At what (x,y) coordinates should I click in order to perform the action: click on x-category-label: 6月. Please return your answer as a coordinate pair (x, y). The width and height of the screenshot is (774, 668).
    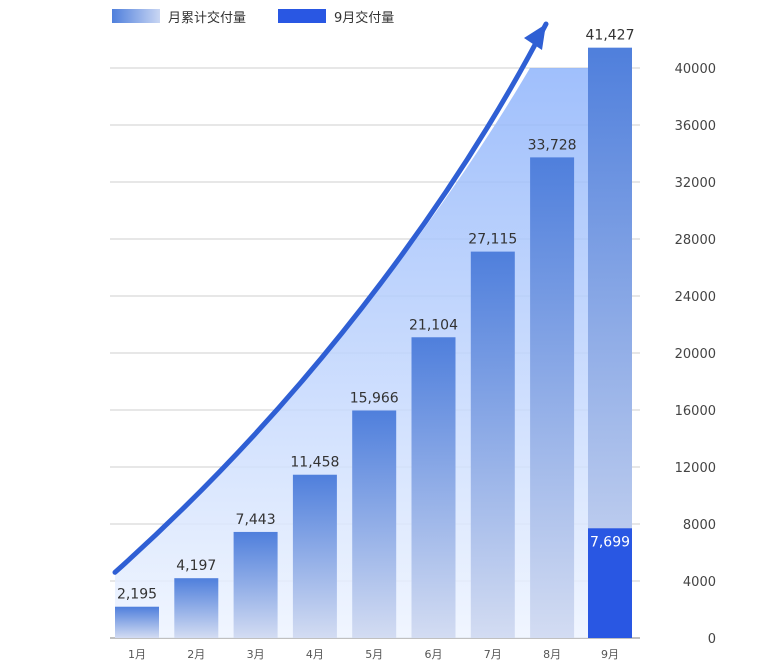
    Looking at the image, I should click on (434, 654).